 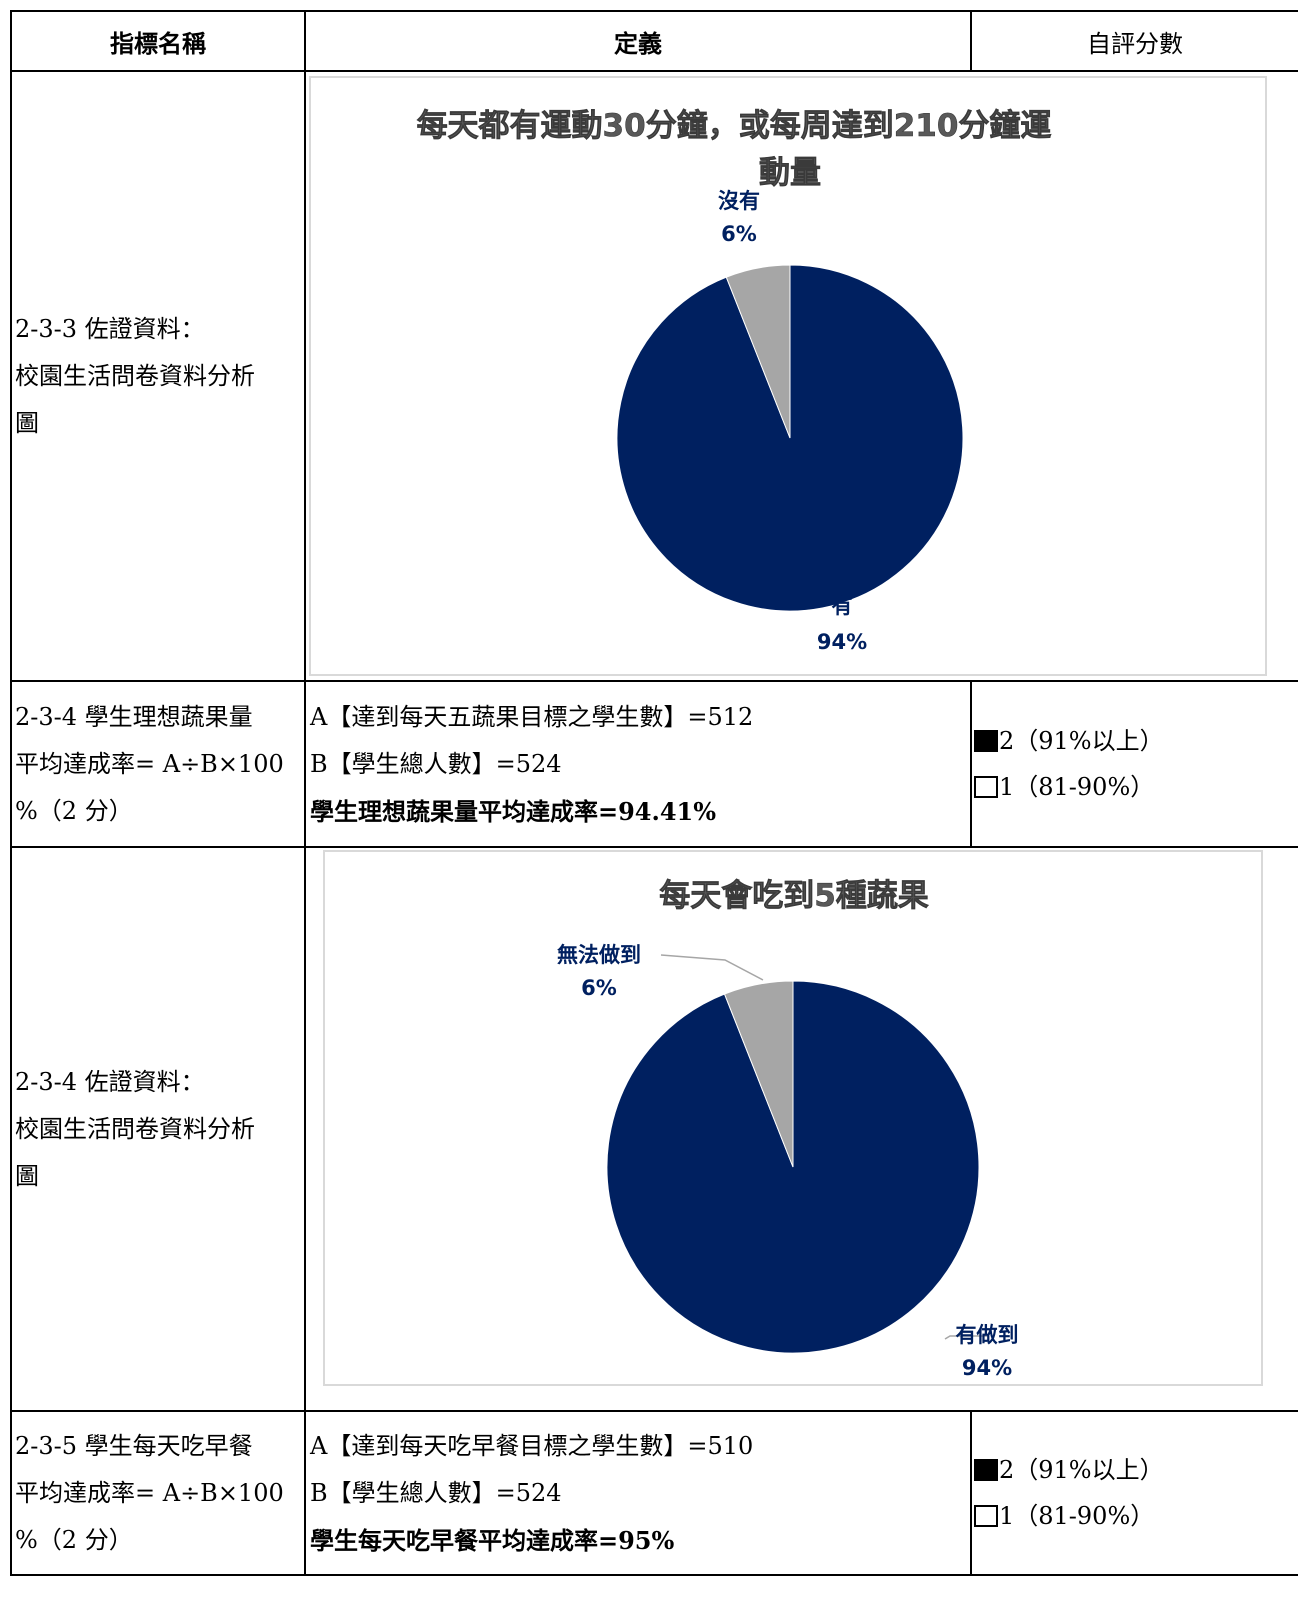 What do you see at coordinates (1134, 41) in the screenshot?
I see `header-self-score: 自評分數` at bounding box center [1134, 41].